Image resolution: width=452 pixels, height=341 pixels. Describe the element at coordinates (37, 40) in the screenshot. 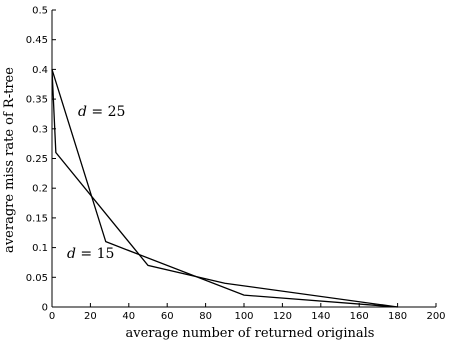

I see `y-tick-label: 0.45` at that location.